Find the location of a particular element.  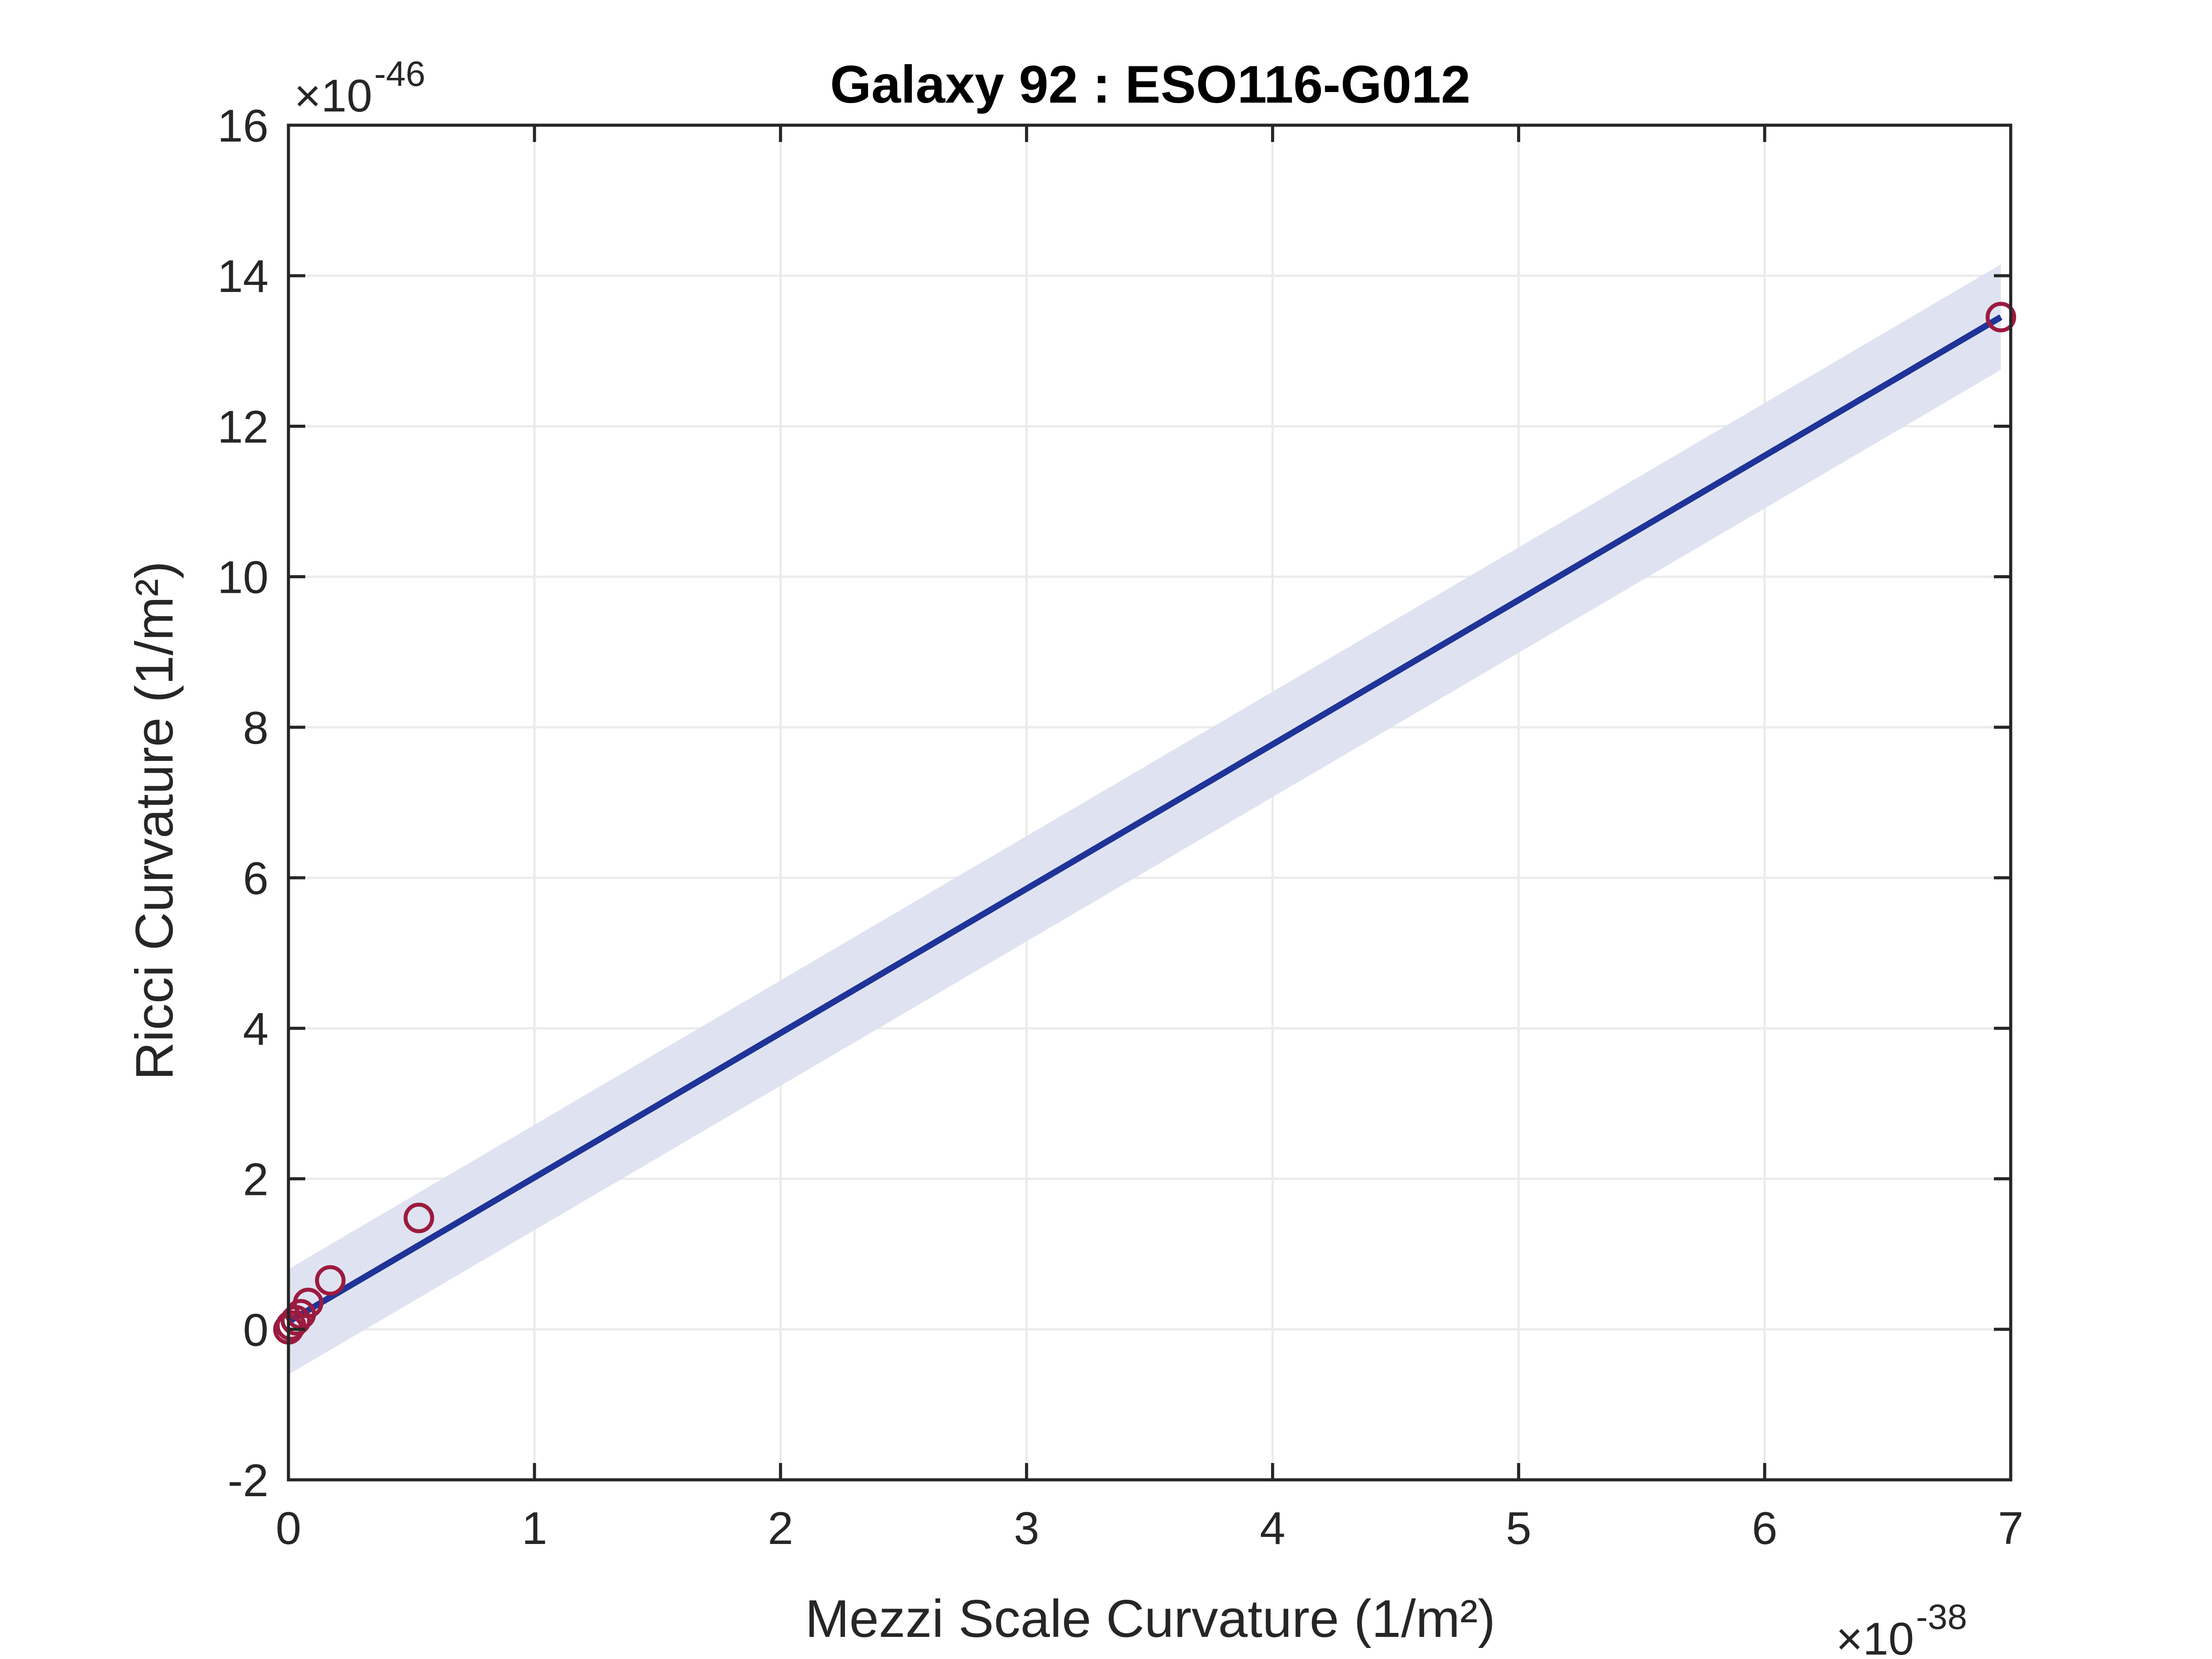

x-tick-label-6: 6 is located at coordinates (1765, 1529).